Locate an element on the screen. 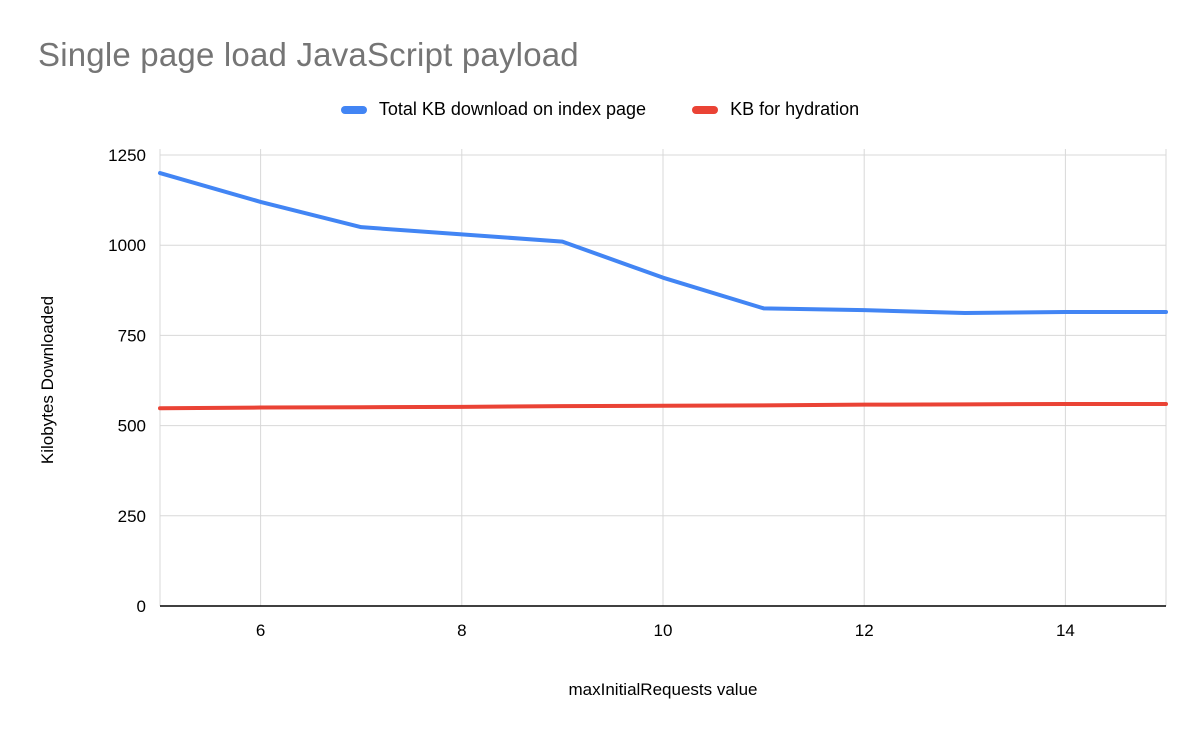 Image resolution: width=1200 pixels, height=742 pixels. x-tick-label: 12 is located at coordinates (864, 630).